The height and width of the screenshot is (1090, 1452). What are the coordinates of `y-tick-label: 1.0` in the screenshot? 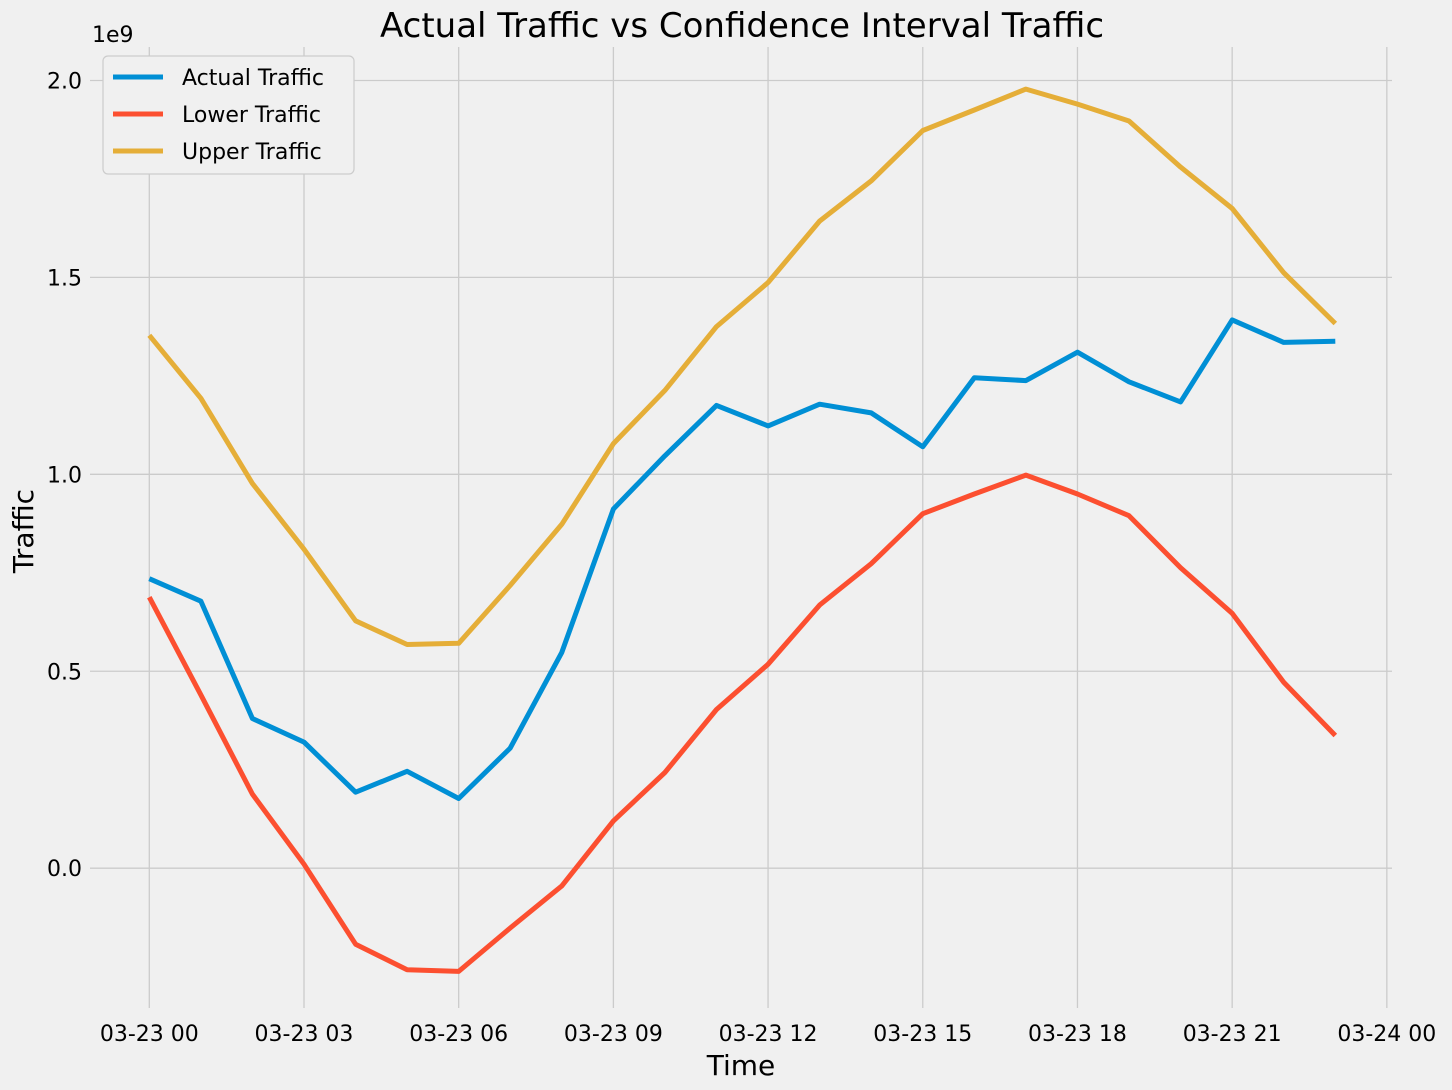 It's located at (64, 475).